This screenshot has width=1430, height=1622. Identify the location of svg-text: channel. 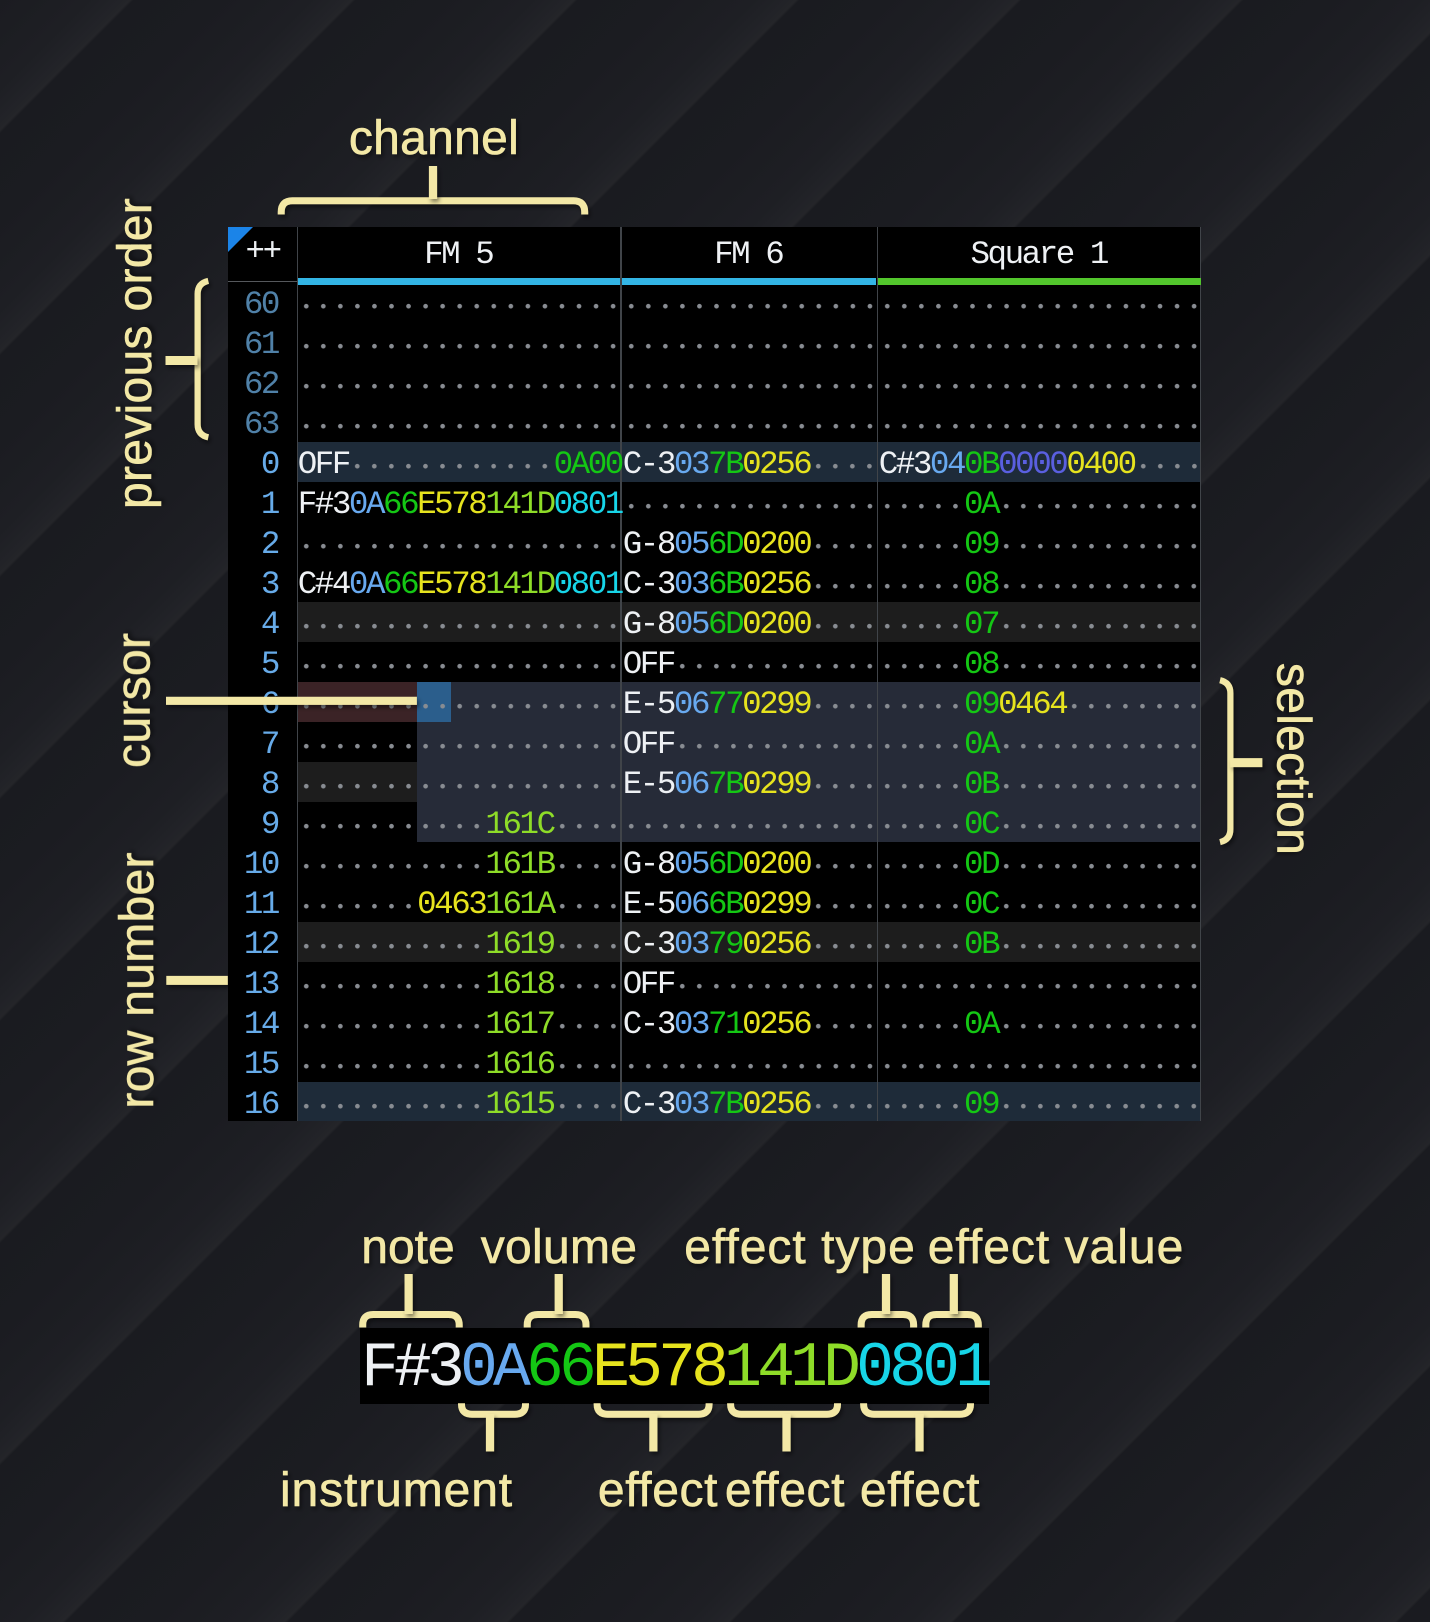
(434, 138).